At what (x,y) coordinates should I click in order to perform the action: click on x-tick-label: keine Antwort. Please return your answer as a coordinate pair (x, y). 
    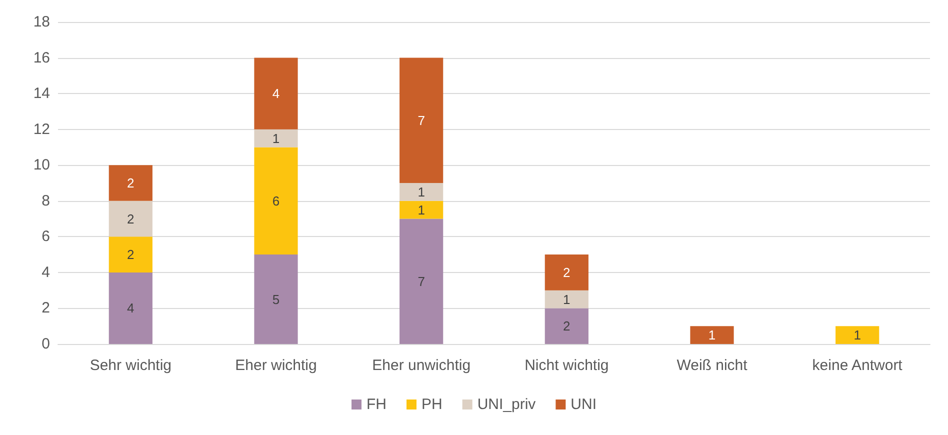
    Looking at the image, I should click on (858, 365).